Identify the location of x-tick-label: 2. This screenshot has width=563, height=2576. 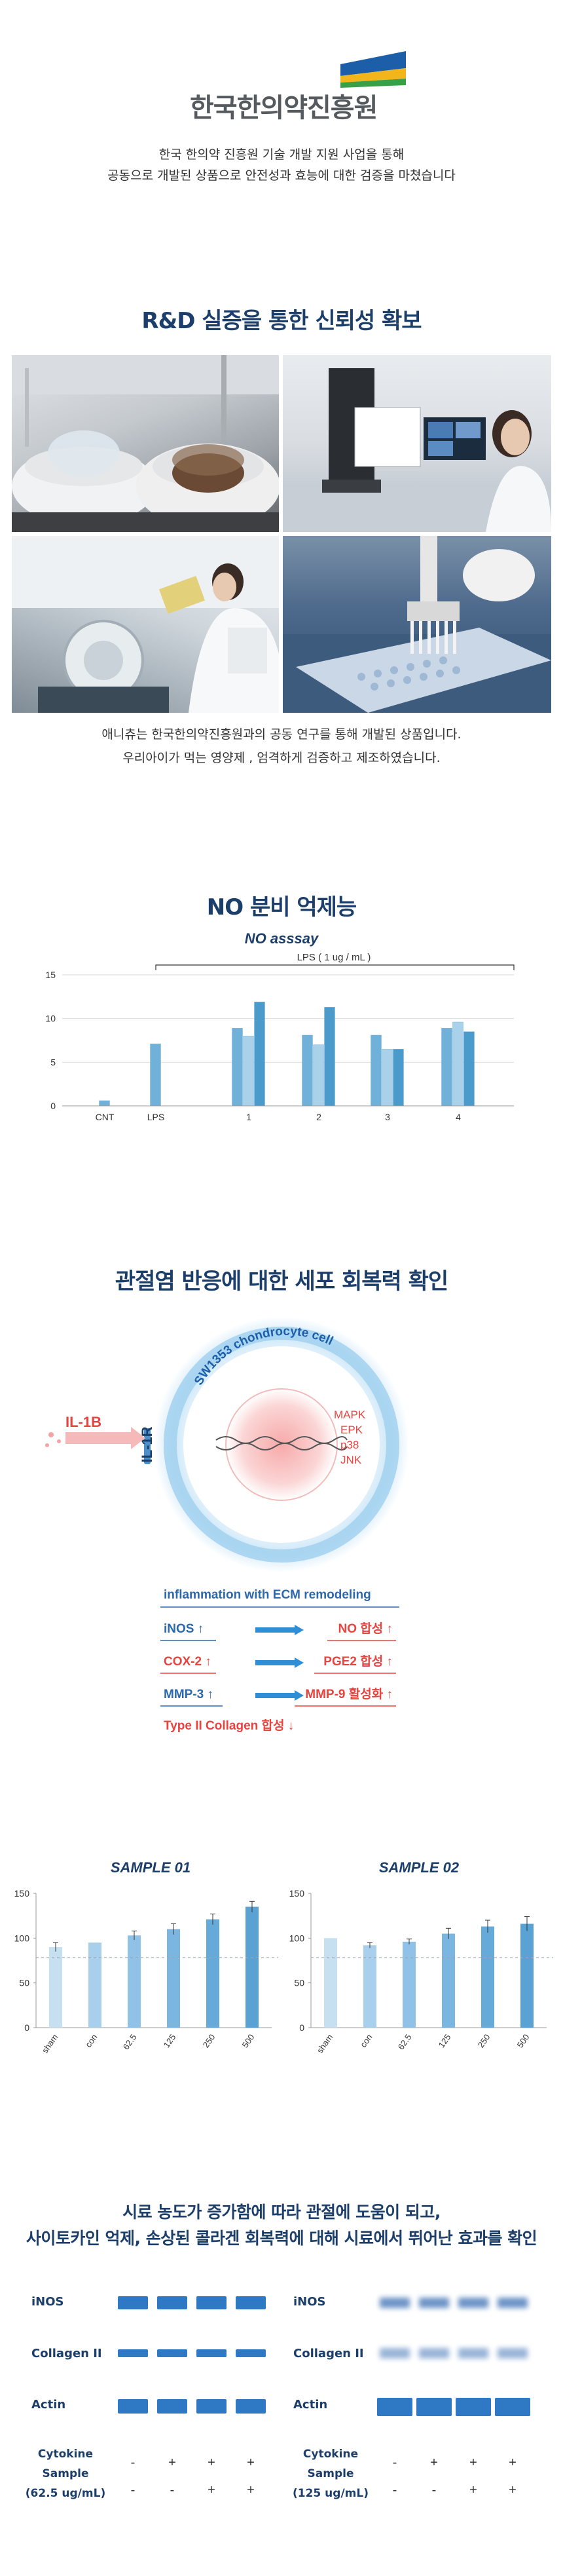
(318, 1117).